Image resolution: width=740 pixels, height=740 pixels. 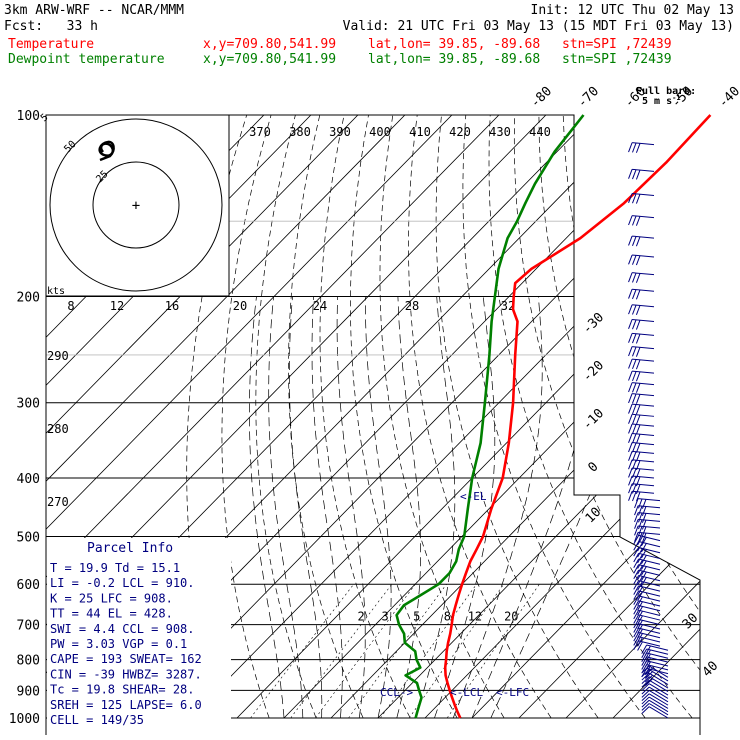 What do you see at coordinates (117, 306) in the screenshot?
I see `speed-tick-12: 12` at bounding box center [117, 306].